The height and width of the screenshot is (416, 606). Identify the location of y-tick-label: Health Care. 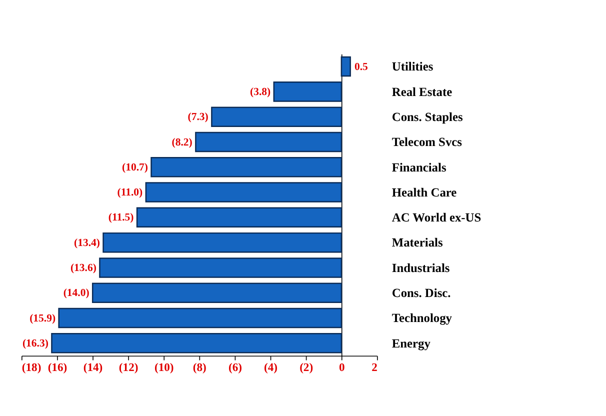
(425, 192).